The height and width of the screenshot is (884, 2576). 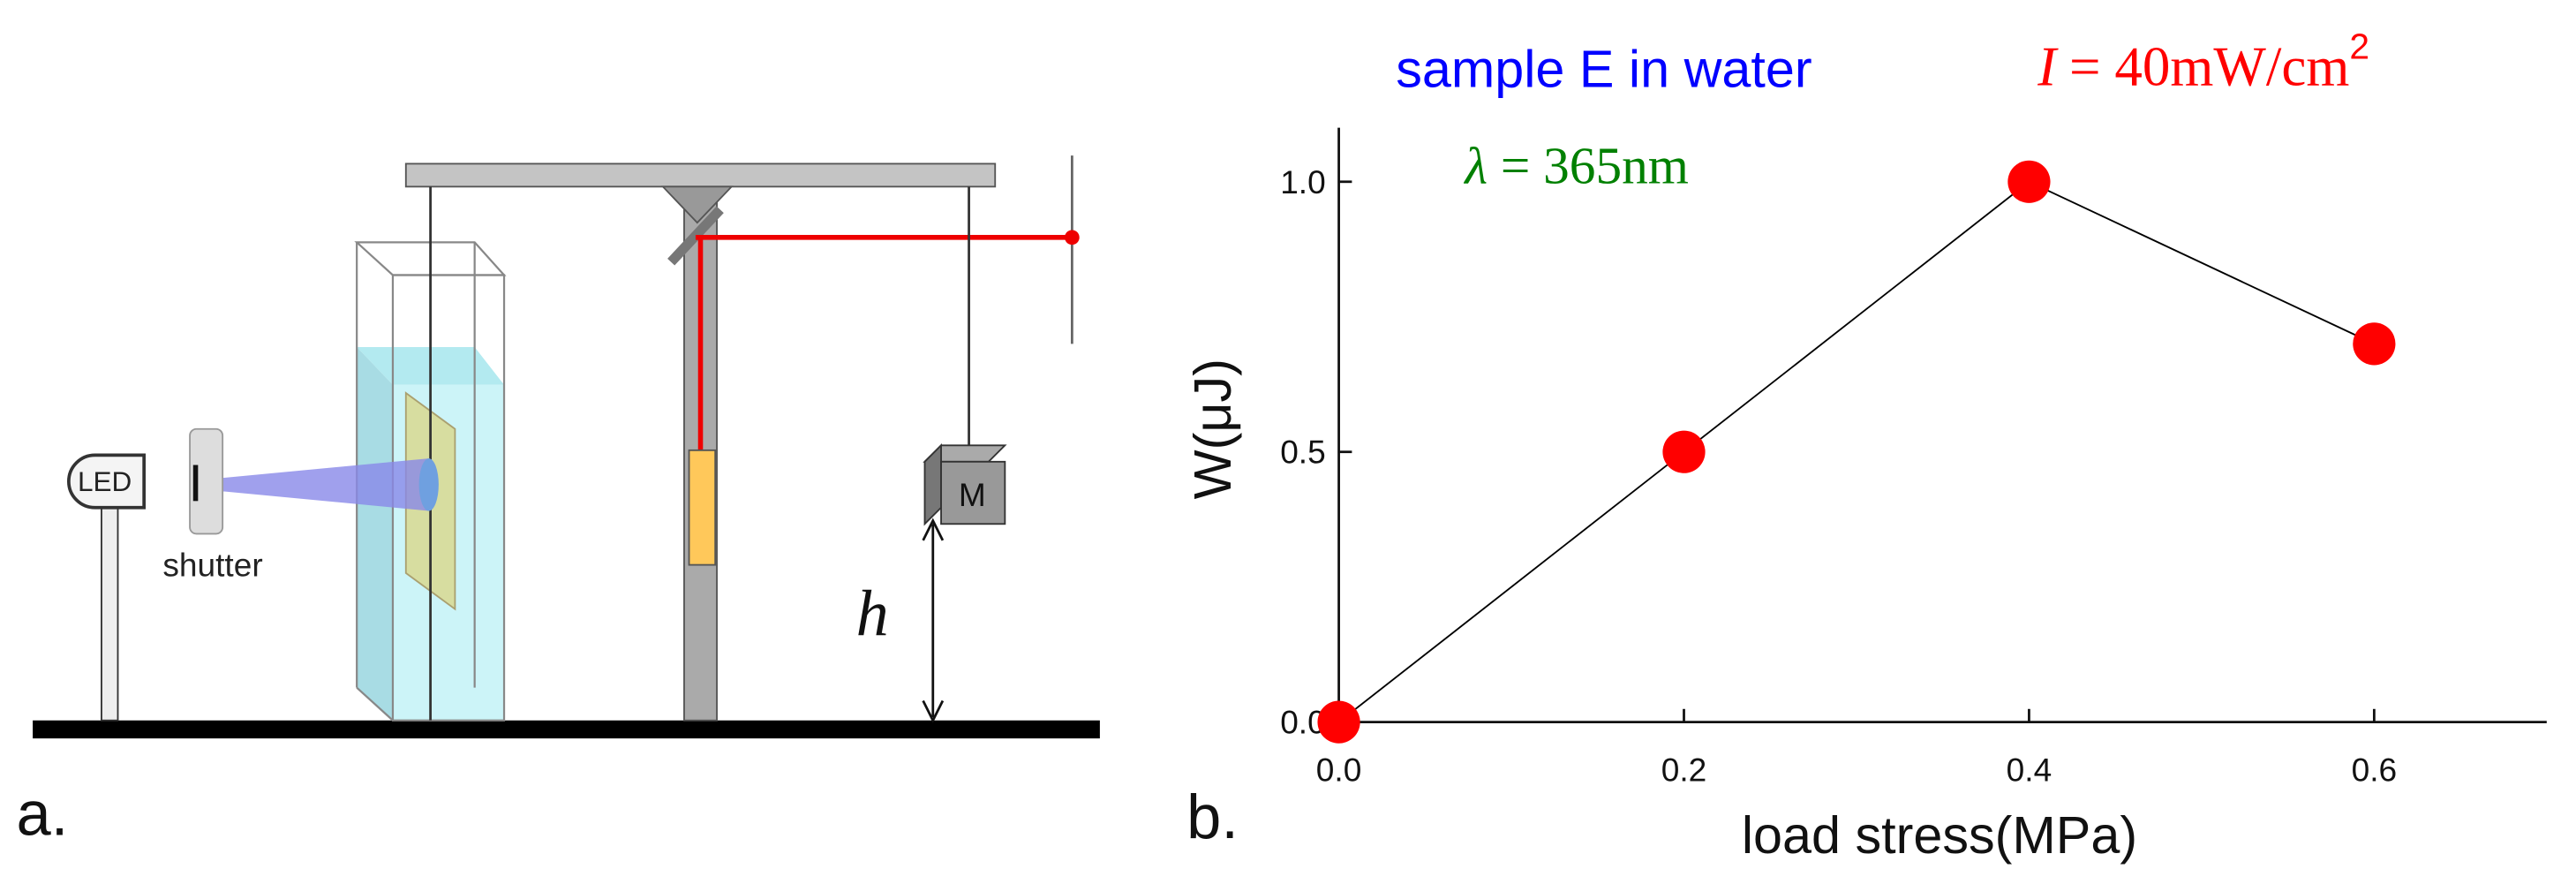 What do you see at coordinates (43, 814) in the screenshot?
I see `panel-label: a.` at bounding box center [43, 814].